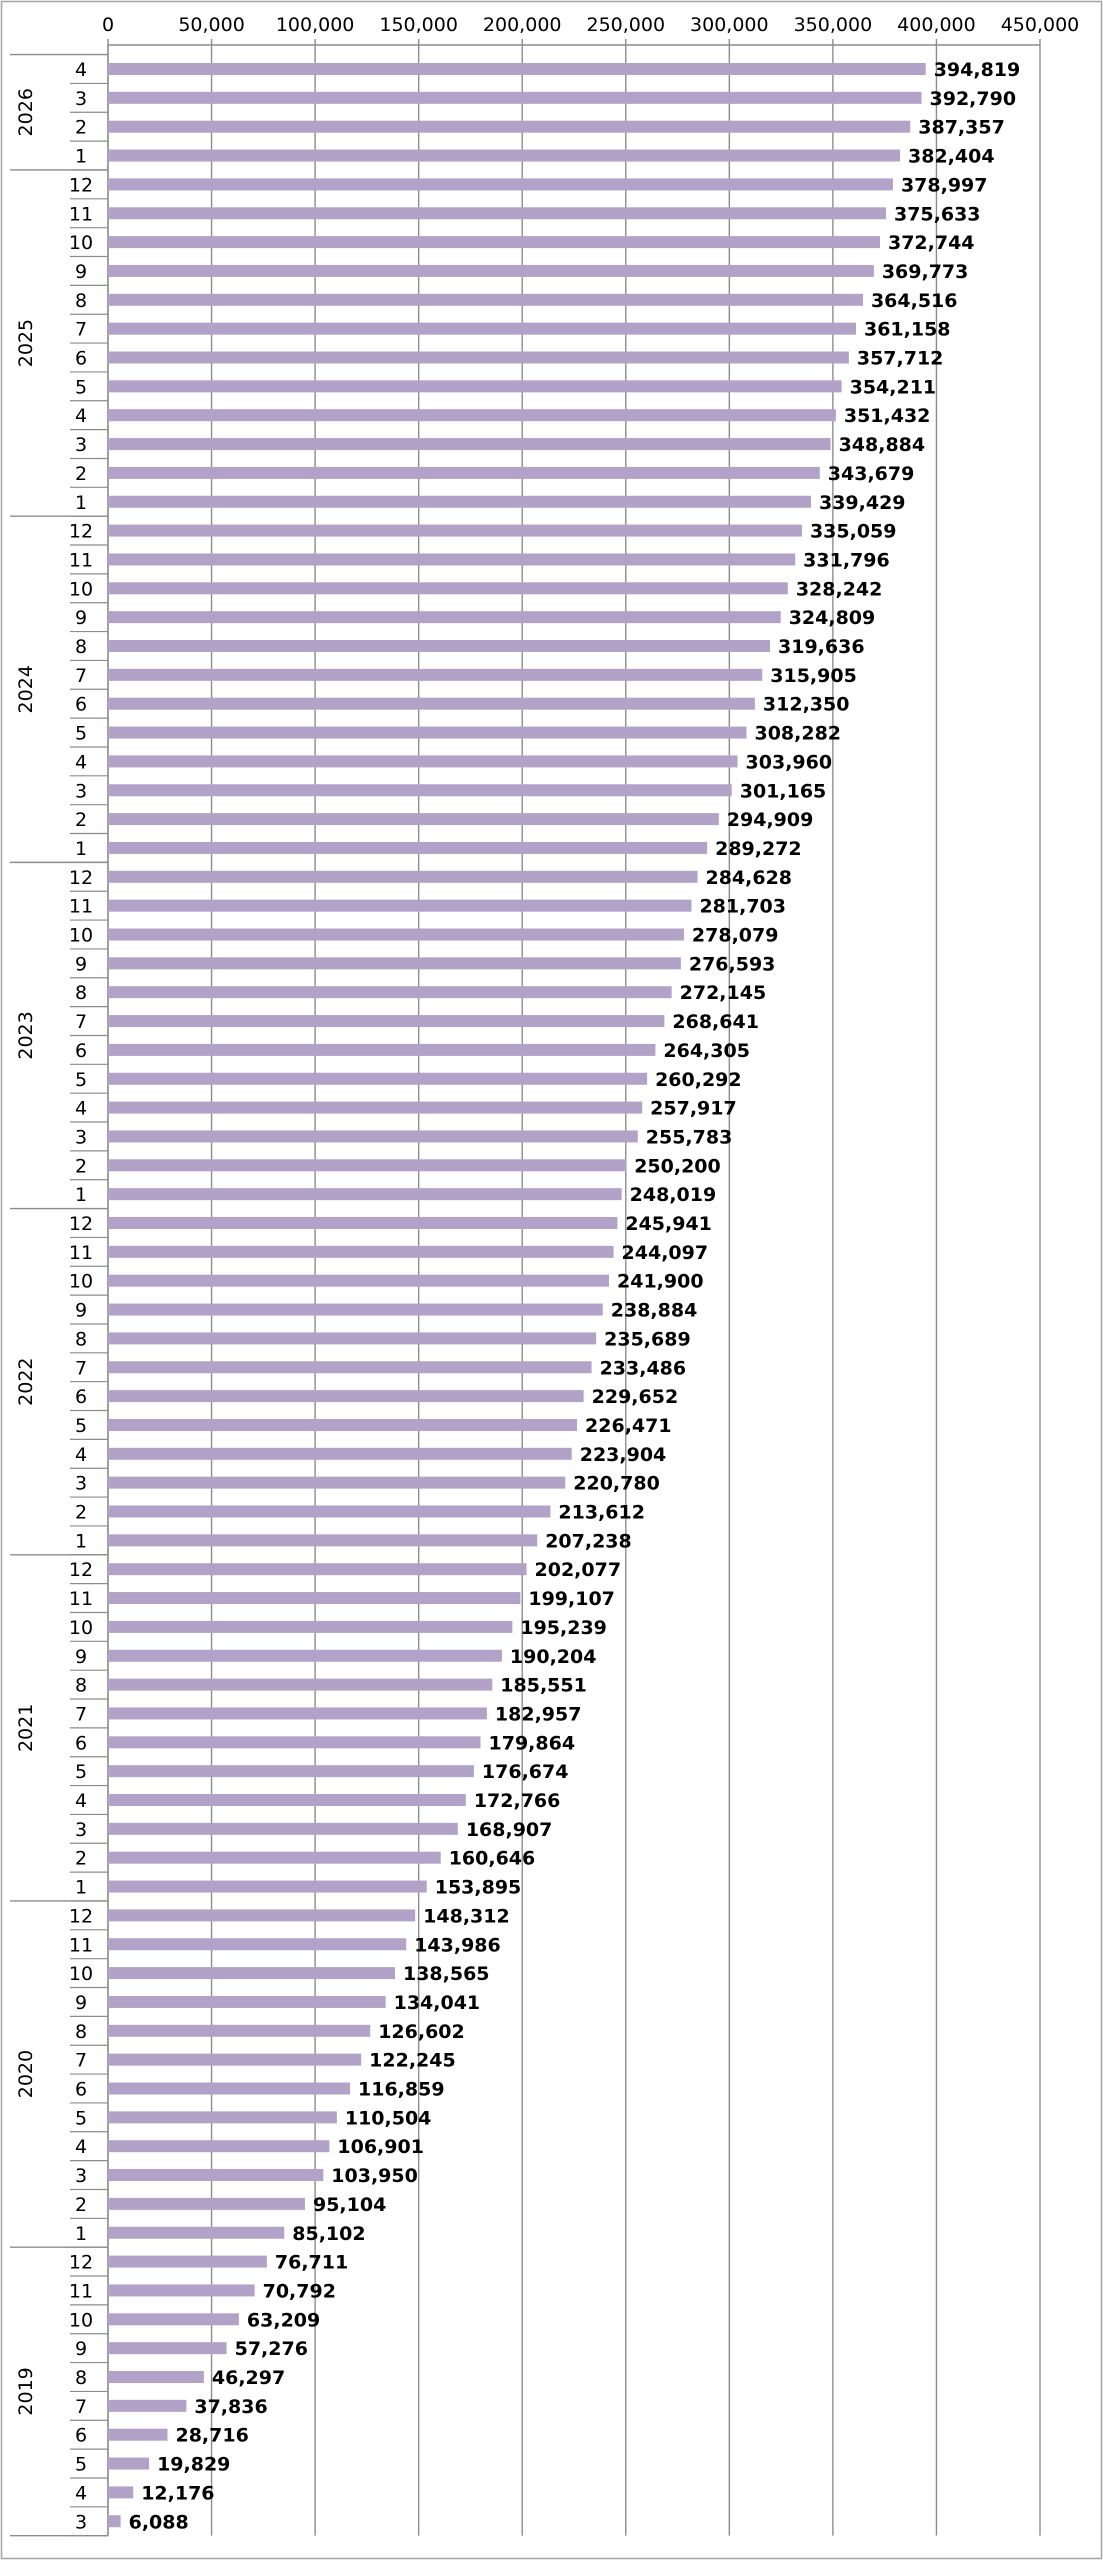 This screenshot has height=2560, width=1103. What do you see at coordinates (412, 2061) in the screenshot?
I see `data-label: 122,245` at bounding box center [412, 2061].